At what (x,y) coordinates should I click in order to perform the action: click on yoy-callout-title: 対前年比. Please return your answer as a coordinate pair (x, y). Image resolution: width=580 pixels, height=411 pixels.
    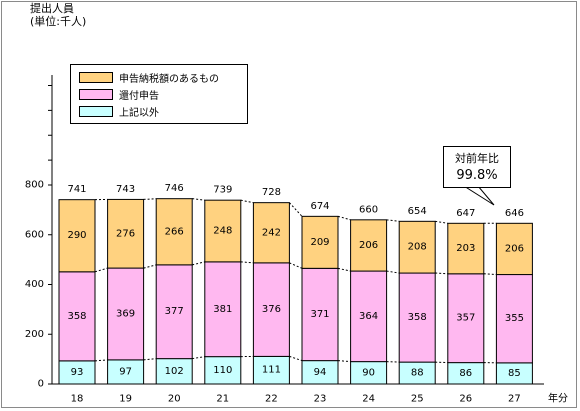
    Looking at the image, I should click on (477, 158).